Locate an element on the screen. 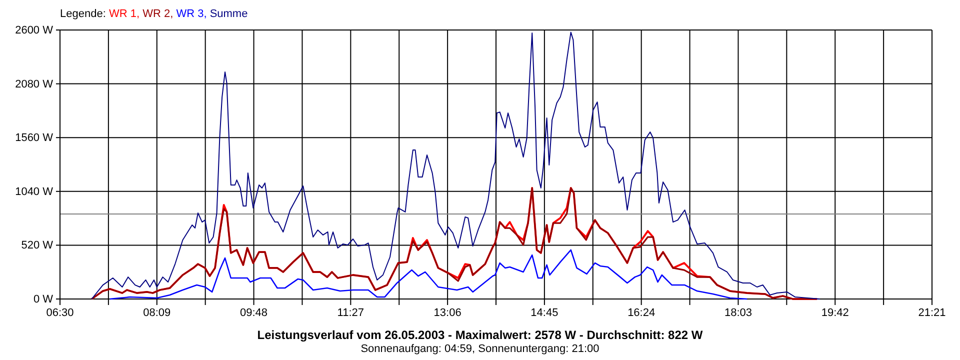 The height and width of the screenshot is (360, 960). text: Leistungsverlauf vom 26.05.2003 - Maximalwert: 2578 W - Durchschnitt: 822 W is located at coordinates (480, 335).